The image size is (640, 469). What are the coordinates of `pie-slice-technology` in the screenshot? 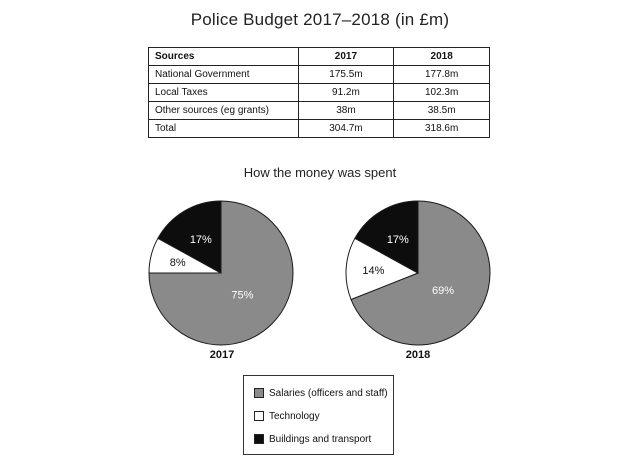 It's located at (382, 269).